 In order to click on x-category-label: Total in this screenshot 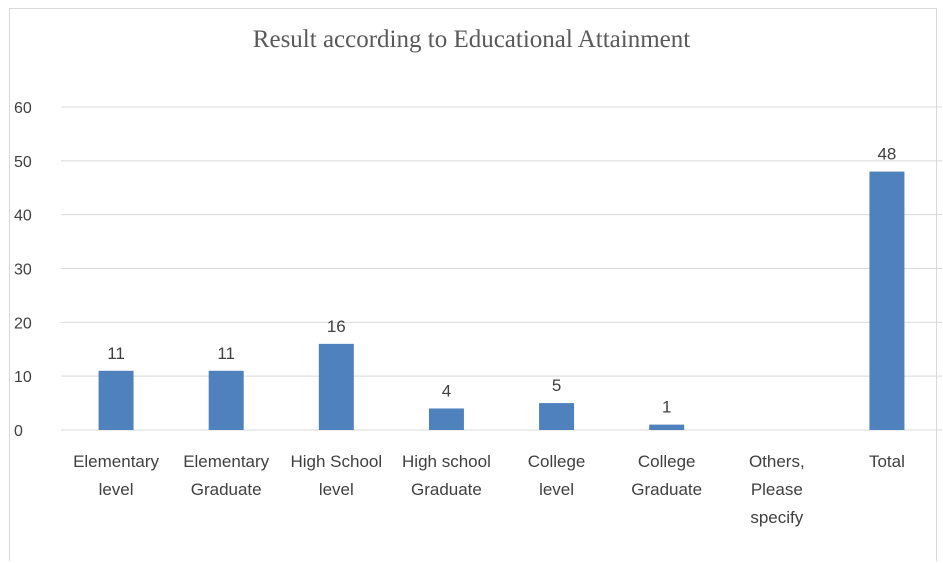, I will do `click(887, 461)`.